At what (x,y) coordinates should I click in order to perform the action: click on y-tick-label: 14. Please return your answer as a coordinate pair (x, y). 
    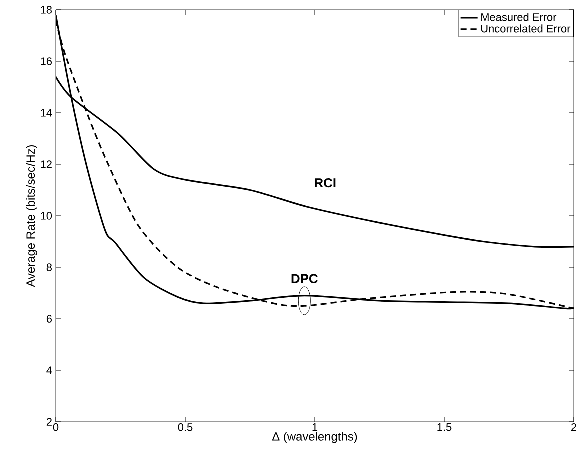
    Looking at the image, I should click on (46, 113).